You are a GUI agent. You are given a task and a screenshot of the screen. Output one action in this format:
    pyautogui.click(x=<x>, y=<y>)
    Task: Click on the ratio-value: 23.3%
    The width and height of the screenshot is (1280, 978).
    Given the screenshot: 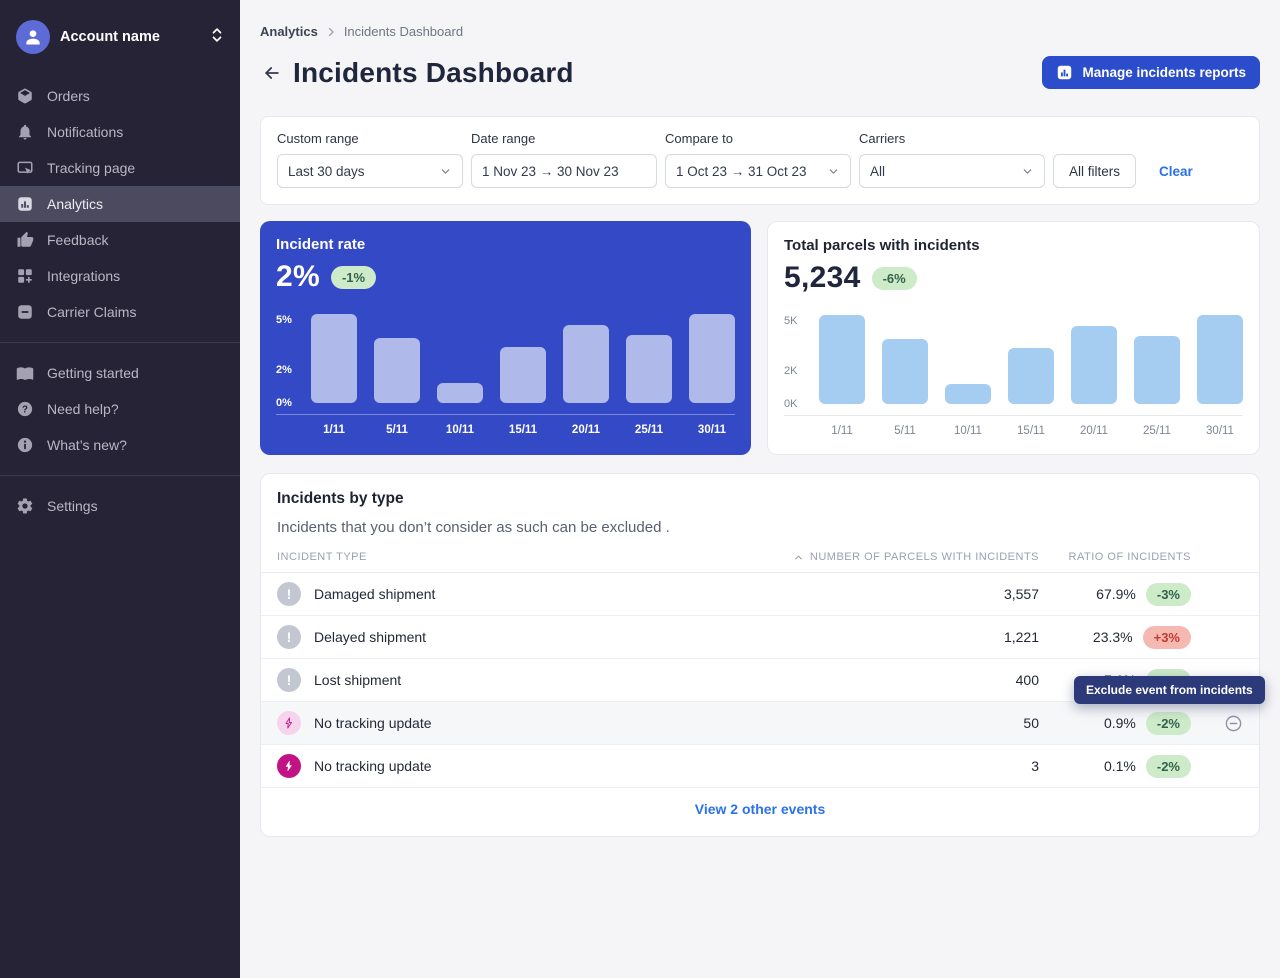 What is the action you would take?
    pyautogui.click(x=1112, y=637)
    